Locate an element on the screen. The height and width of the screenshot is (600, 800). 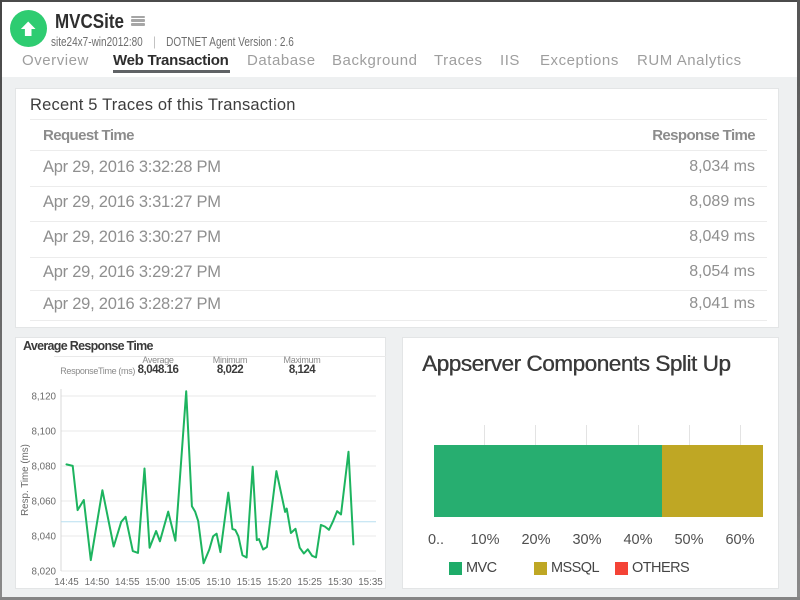
svg-text: 15:05 is located at coordinates (188, 582).